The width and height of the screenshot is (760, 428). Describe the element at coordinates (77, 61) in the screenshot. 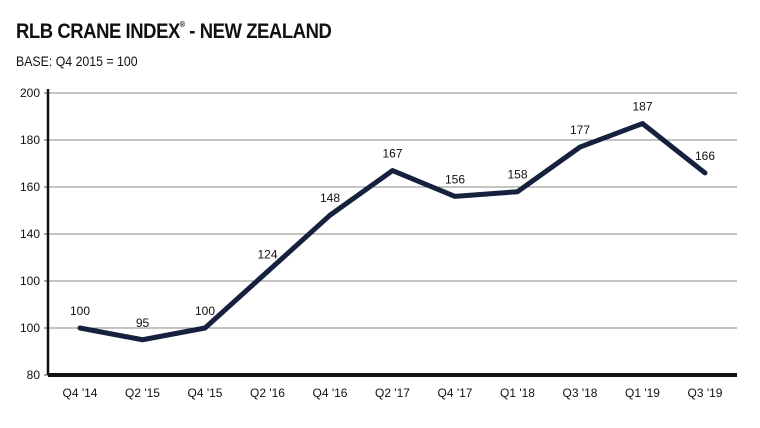

I see `chart-subtitle: BASE: Q4 2015 = 100` at that location.